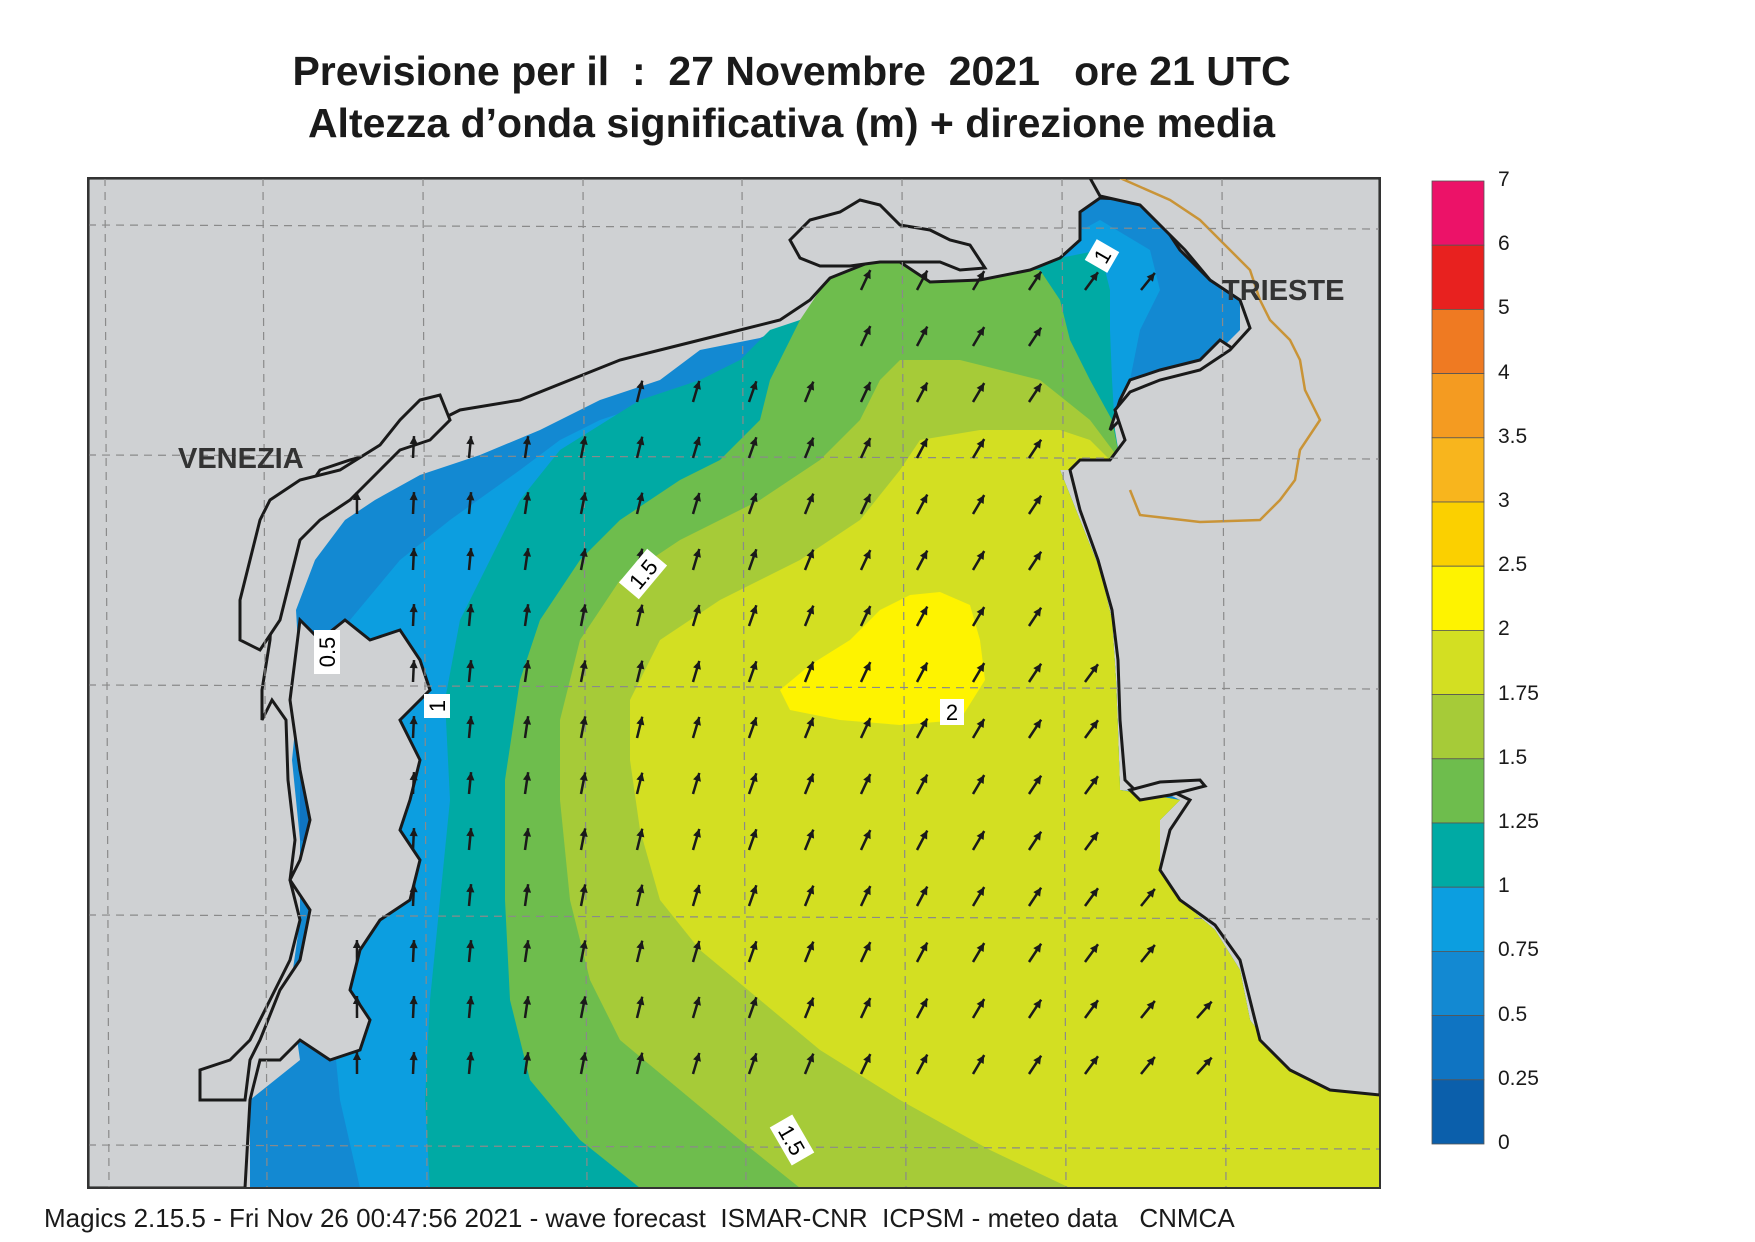 The image size is (1755, 1242). What do you see at coordinates (1518, 950) in the screenshot?
I see `colour-scale-value: 0.75` at bounding box center [1518, 950].